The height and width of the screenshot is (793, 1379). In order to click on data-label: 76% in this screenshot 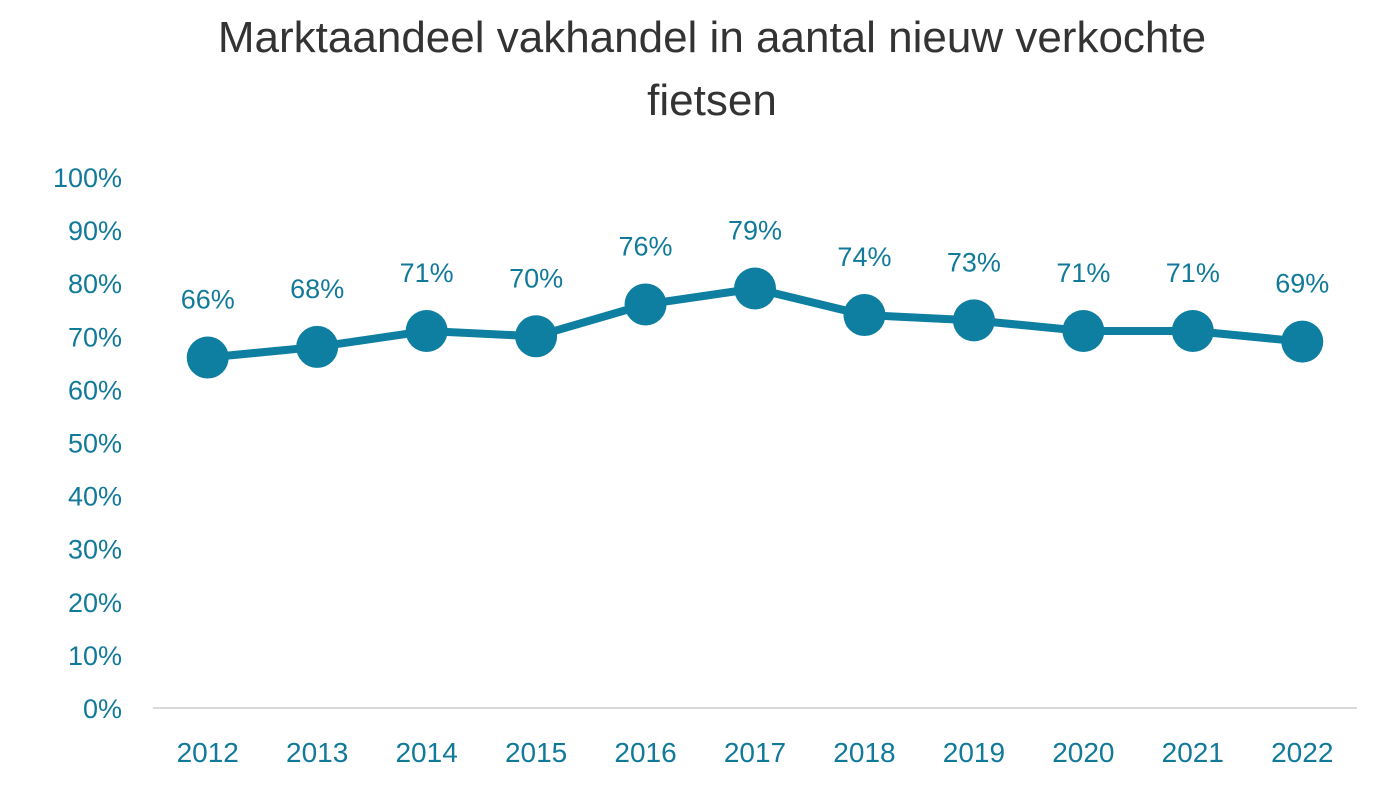, I will do `click(646, 246)`.